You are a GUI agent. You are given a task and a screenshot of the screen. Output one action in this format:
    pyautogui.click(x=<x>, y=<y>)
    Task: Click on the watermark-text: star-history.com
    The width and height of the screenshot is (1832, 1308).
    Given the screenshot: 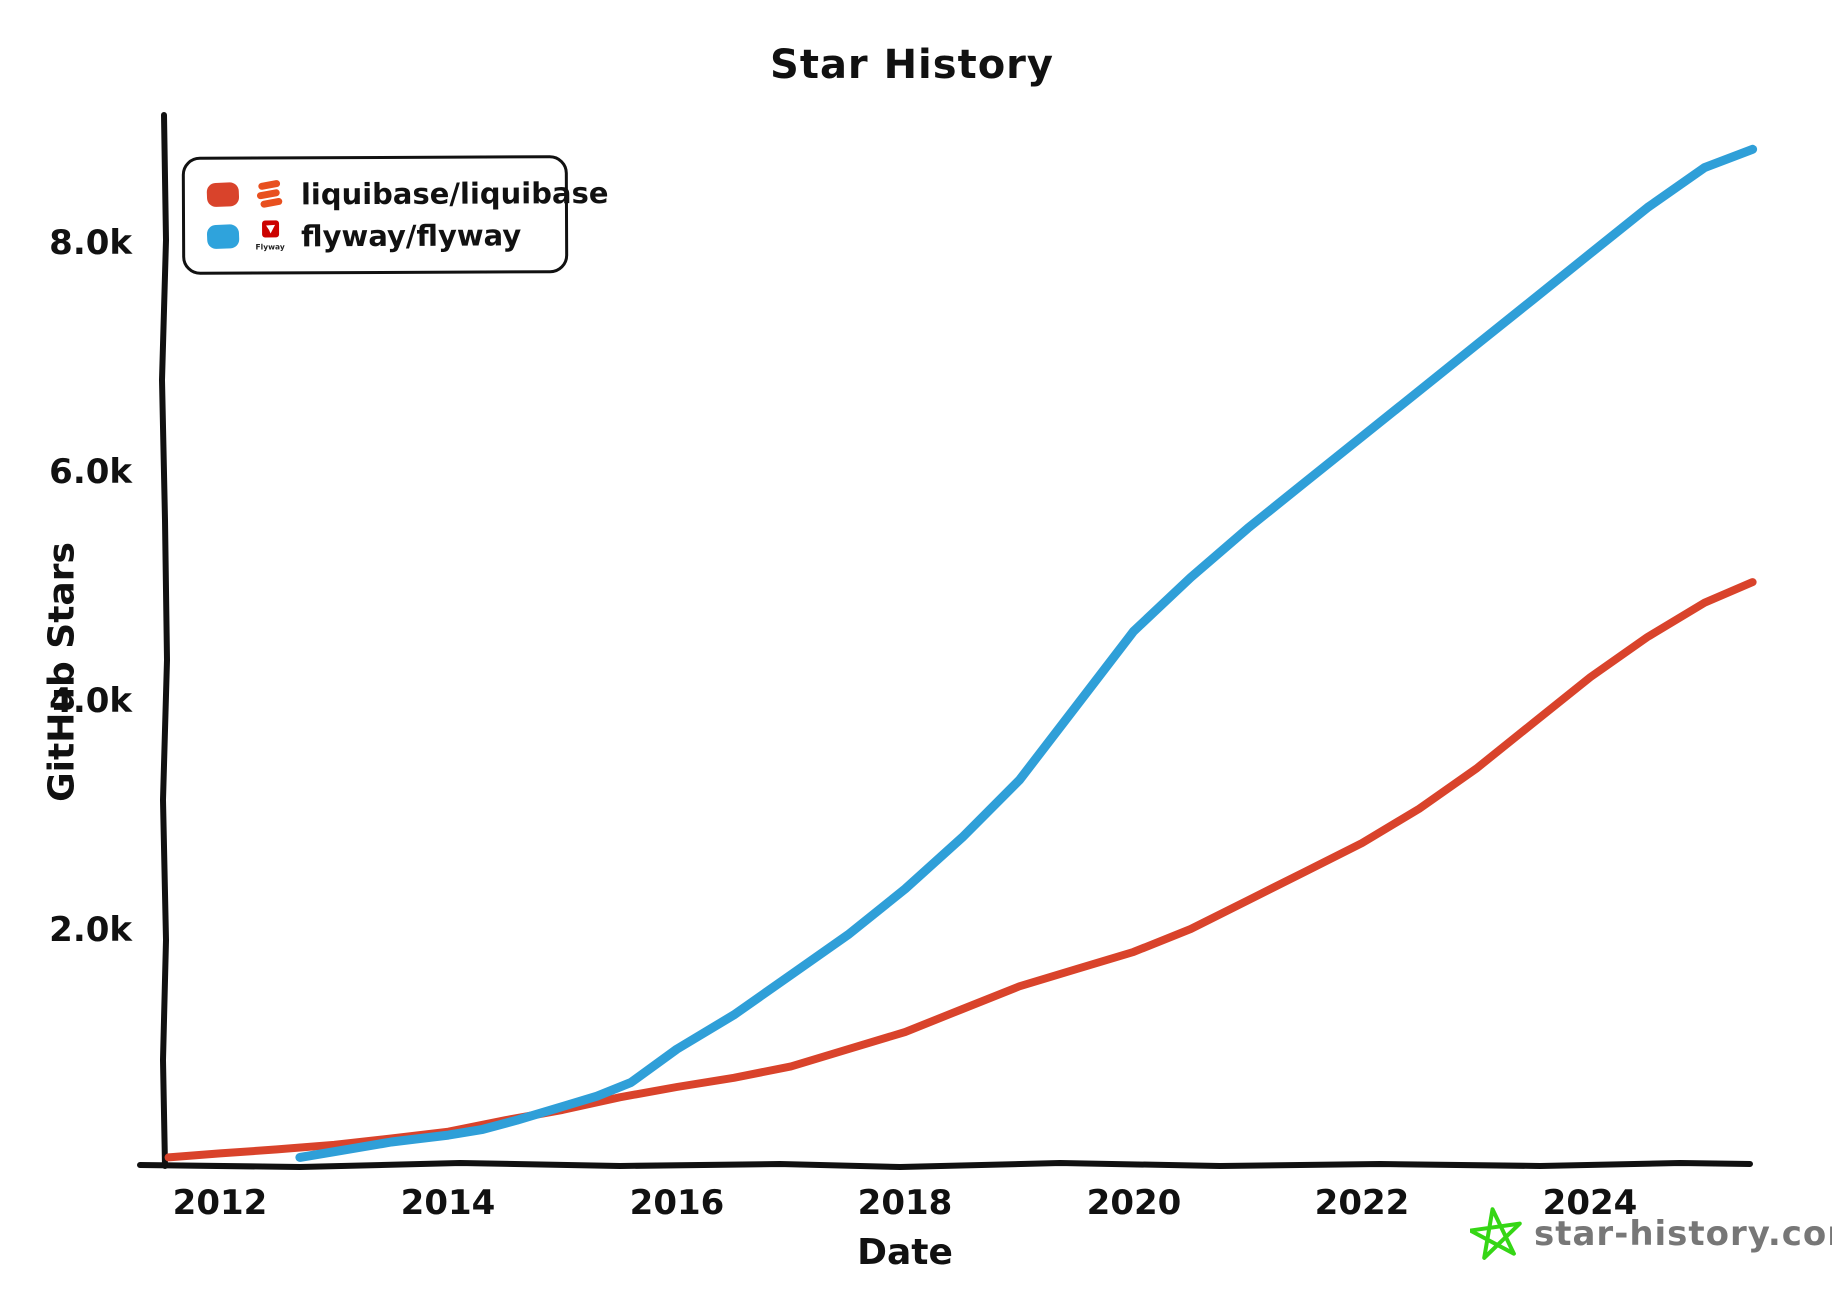 What is the action you would take?
    pyautogui.click(x=1683, y=1234)
    